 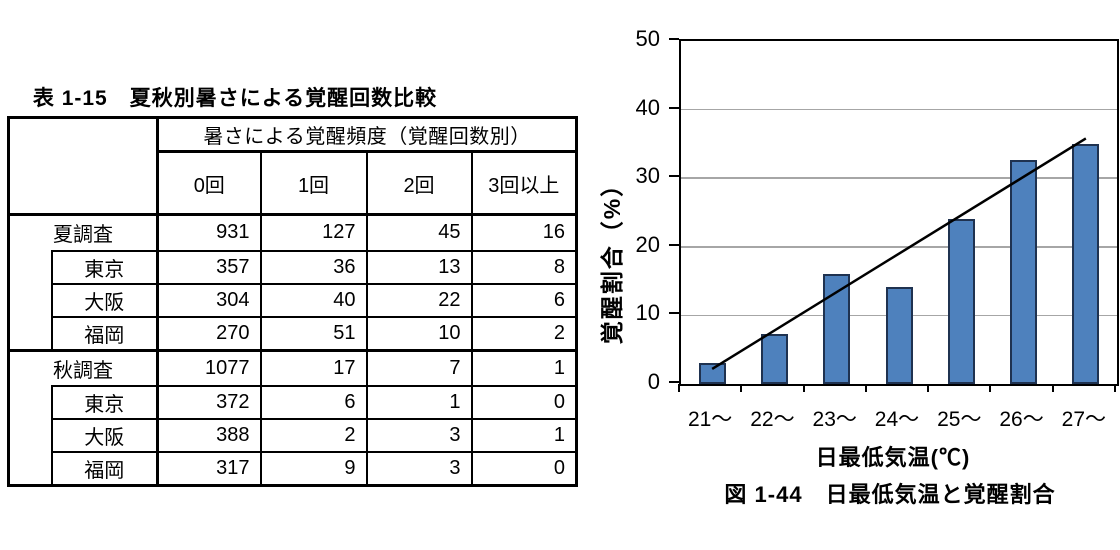 I want to click on table-row-autumn: 秋調査 1077 17 7 1, so click(x=293, y=367).